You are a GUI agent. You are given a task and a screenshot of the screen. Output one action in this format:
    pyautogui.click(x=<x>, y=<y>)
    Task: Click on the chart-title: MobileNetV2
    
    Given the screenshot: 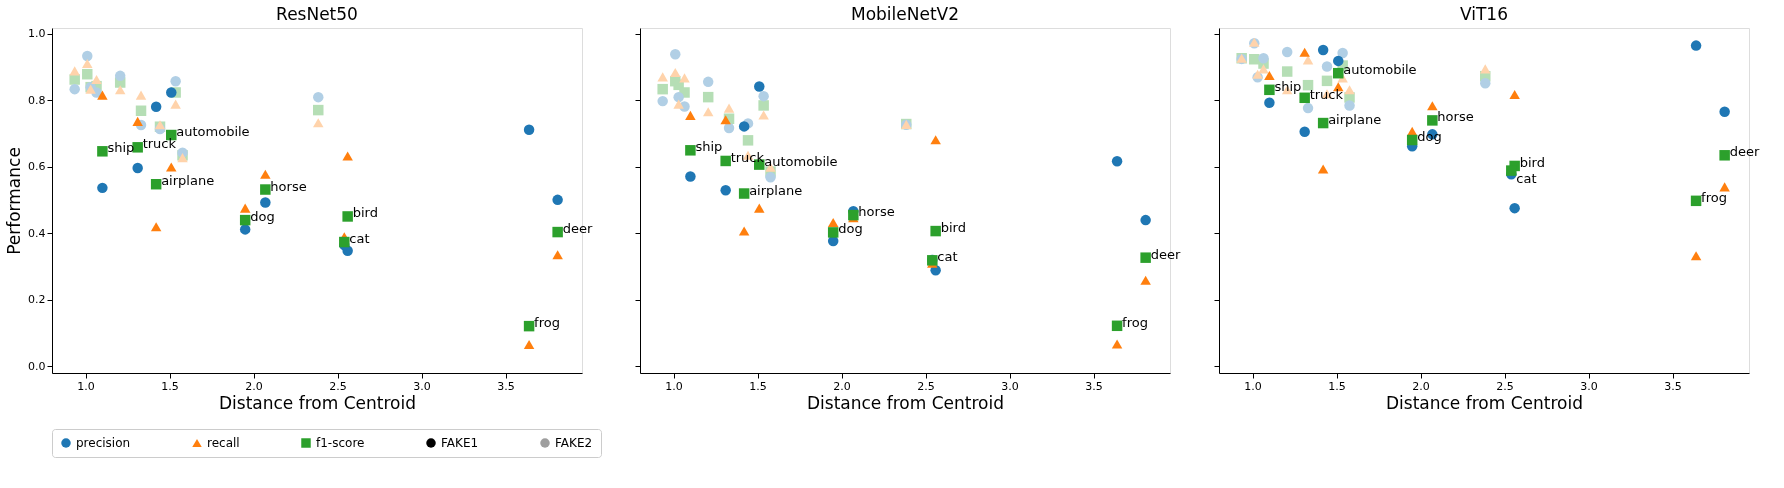 What is the action you would take?
    pyautogui.click(x=905, y=14)
    